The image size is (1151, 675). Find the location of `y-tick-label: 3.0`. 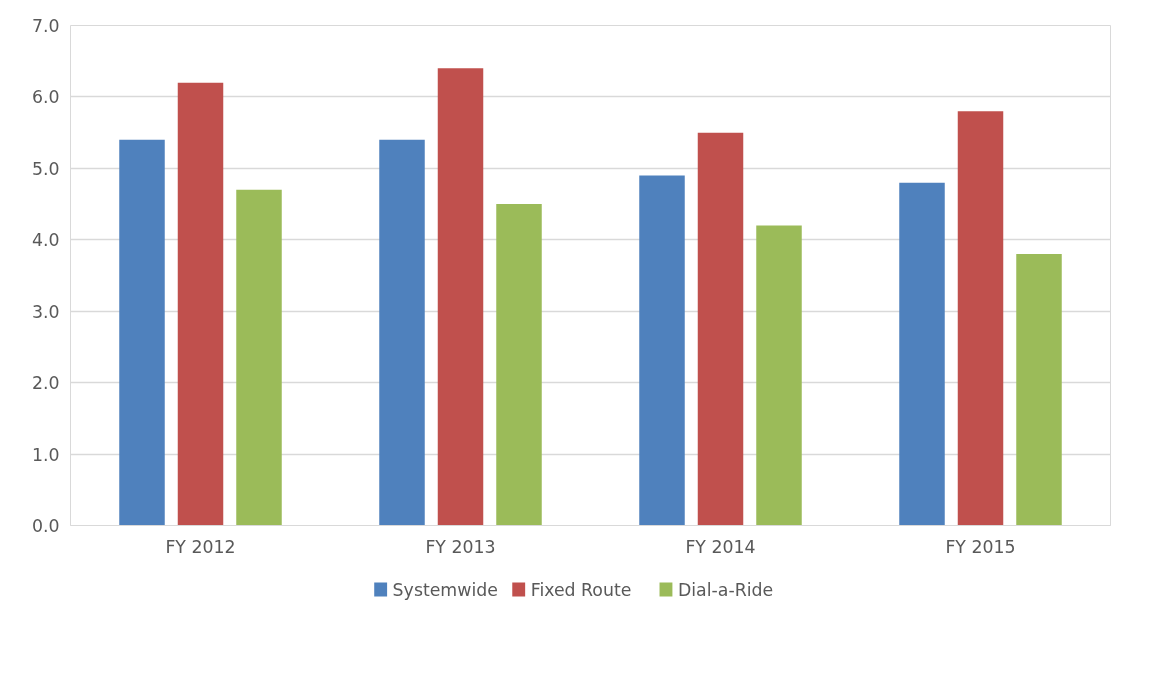

y-tick-label: 3.0 is located at coordinates (45, 311).